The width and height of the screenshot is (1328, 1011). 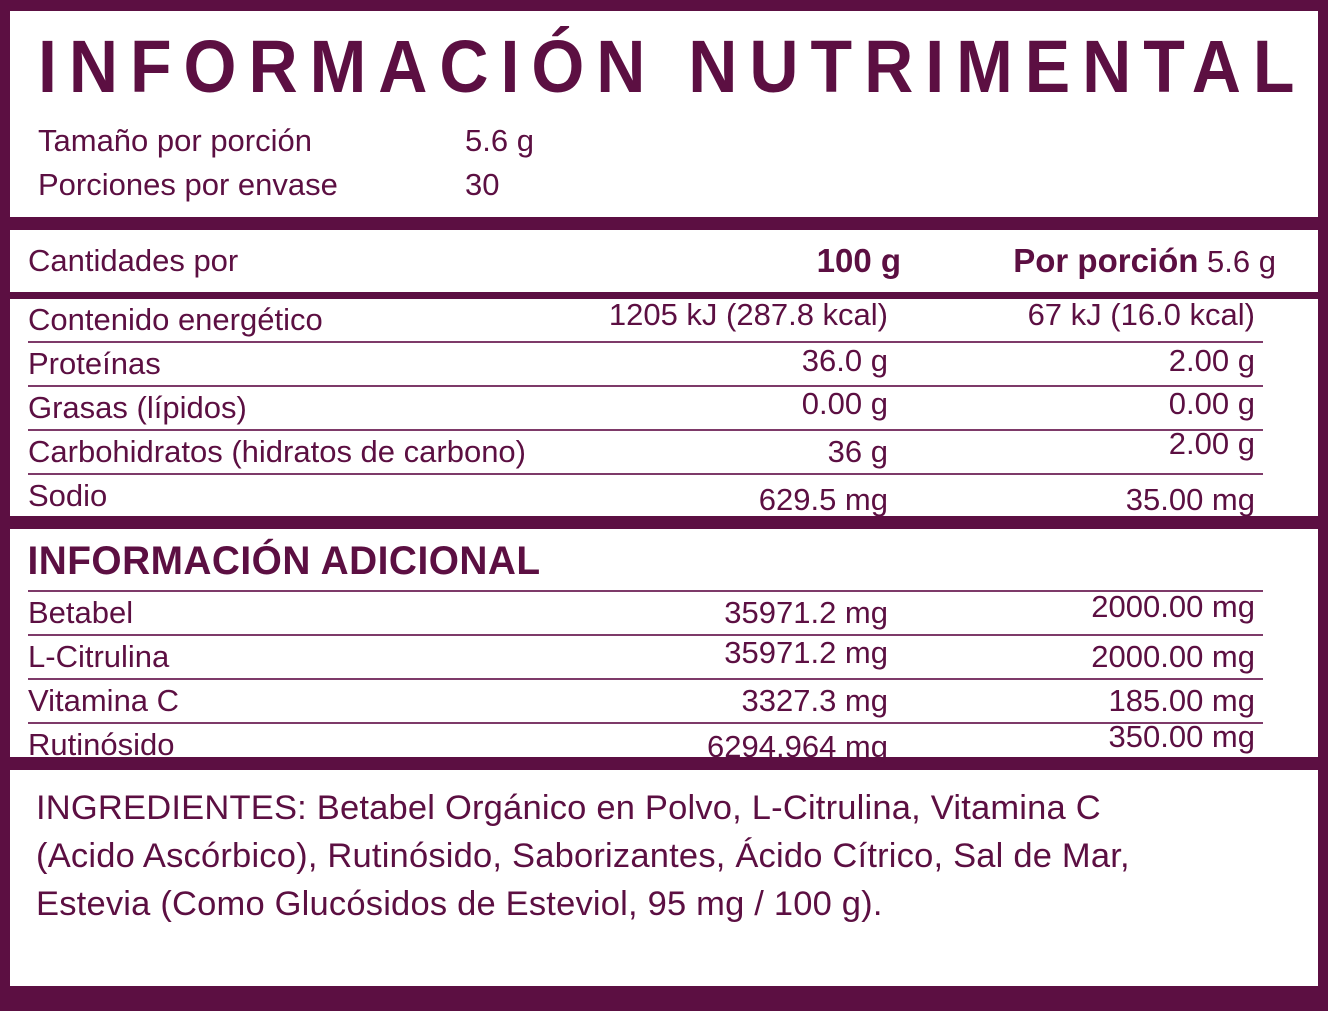 What do you see at coordinates (104, 700) in the screenshot?
I see `ingredient-label: Vitamina C` at bounding box center [104, 700].